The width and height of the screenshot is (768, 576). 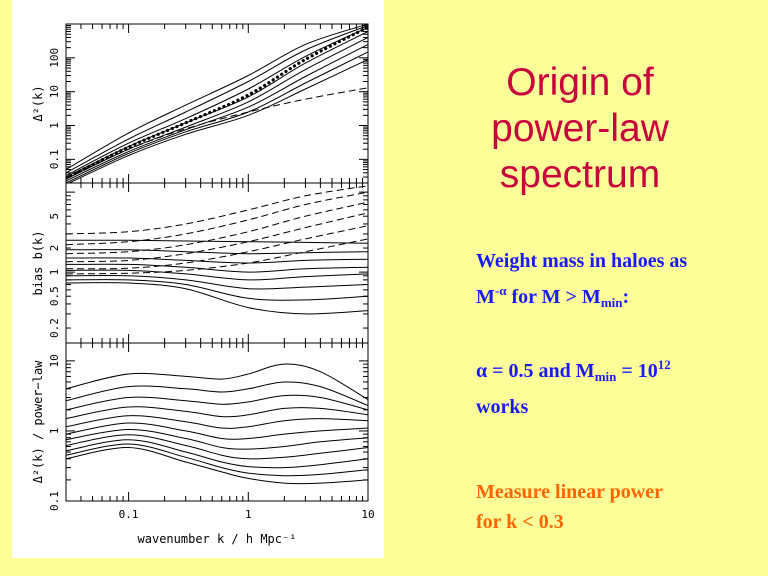 What do you see at coordinates (38, 262) in the screenshot?
I see `panel-middle-ylabel: bias b(k)` at bounding box center [38, 262].